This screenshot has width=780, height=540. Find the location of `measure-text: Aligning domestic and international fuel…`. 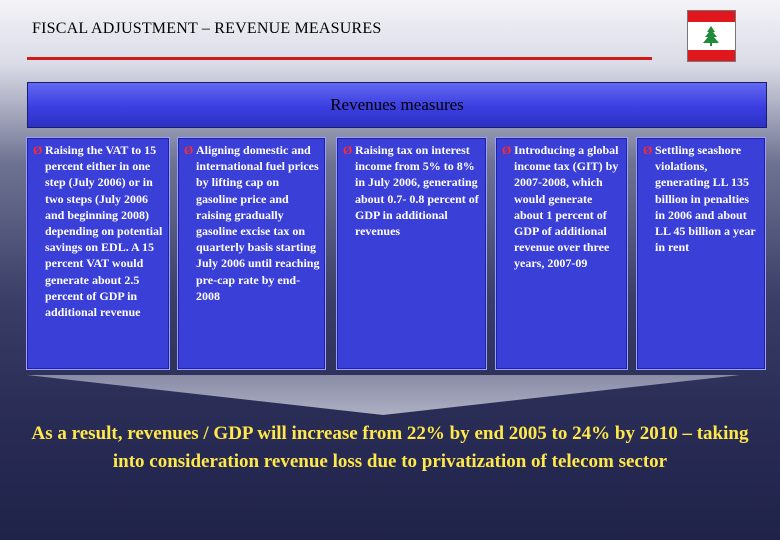

measure-text: Aligning domestic and international fuel… is located at coordinates (258, 223).